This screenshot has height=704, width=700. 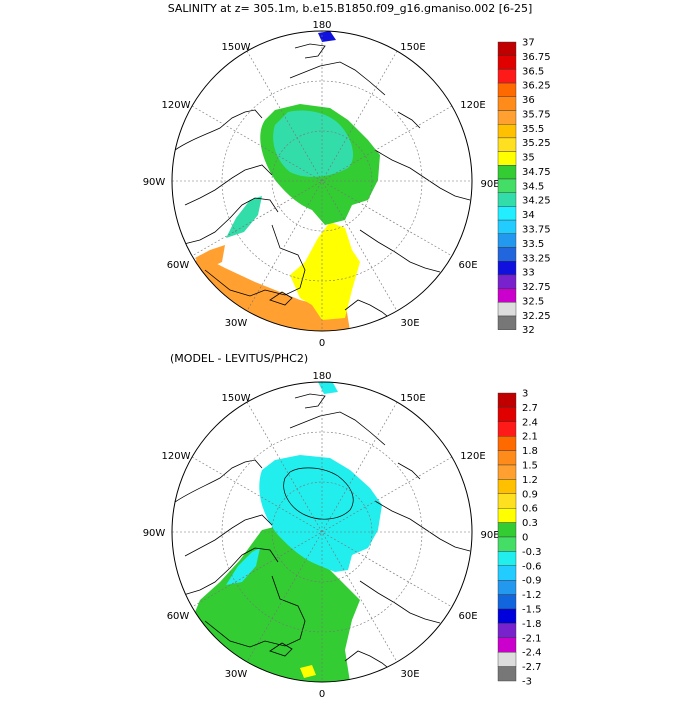 I want to click on top-colorbar-tick-label: 33, so click(x=528, y=273).